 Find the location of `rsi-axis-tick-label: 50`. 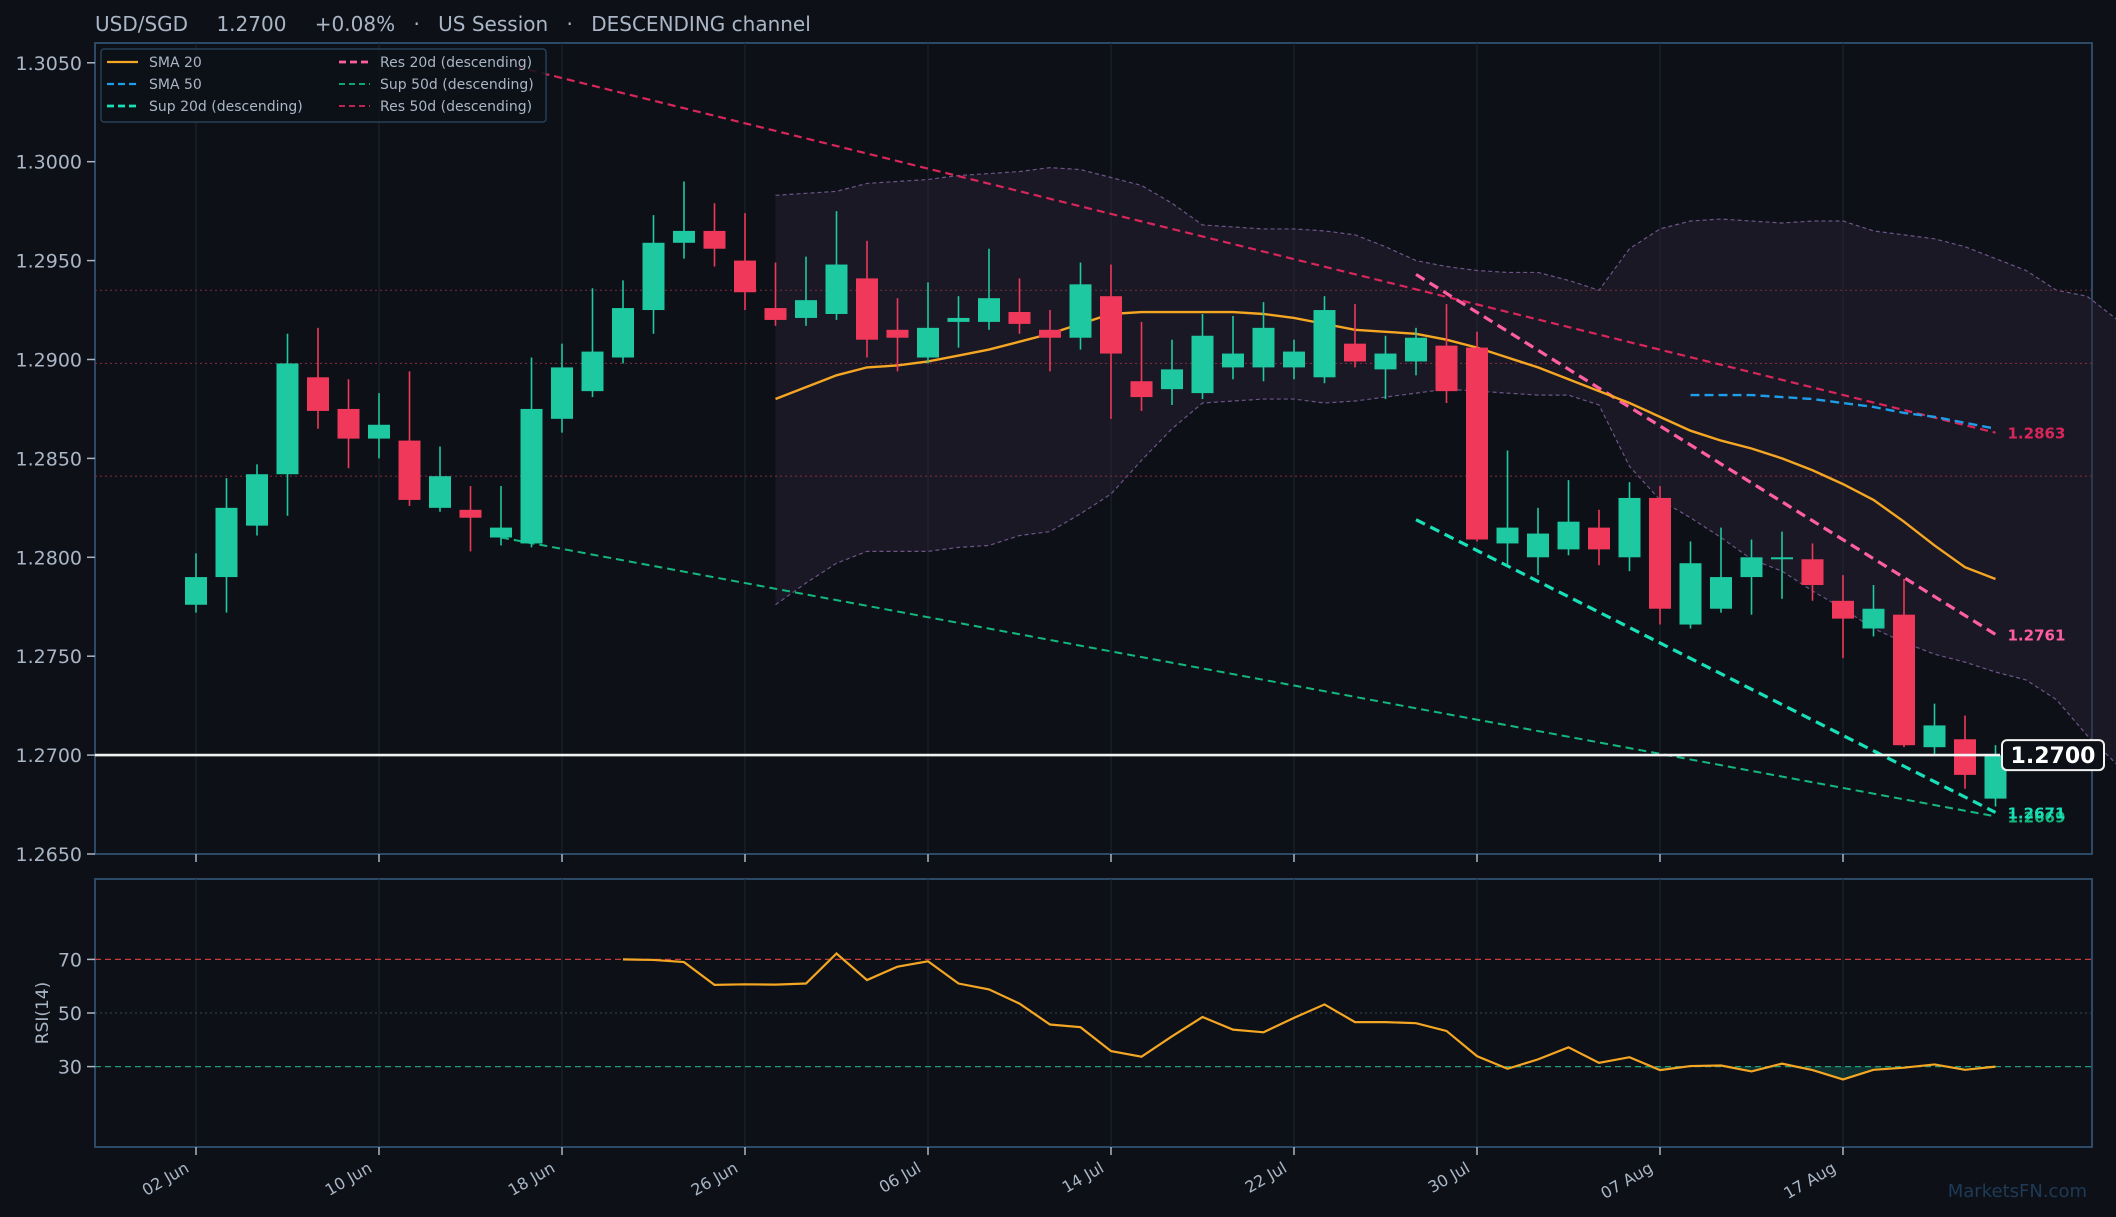

rsi-axis-tick-label: 50 is located at coordinates (70, 1014).